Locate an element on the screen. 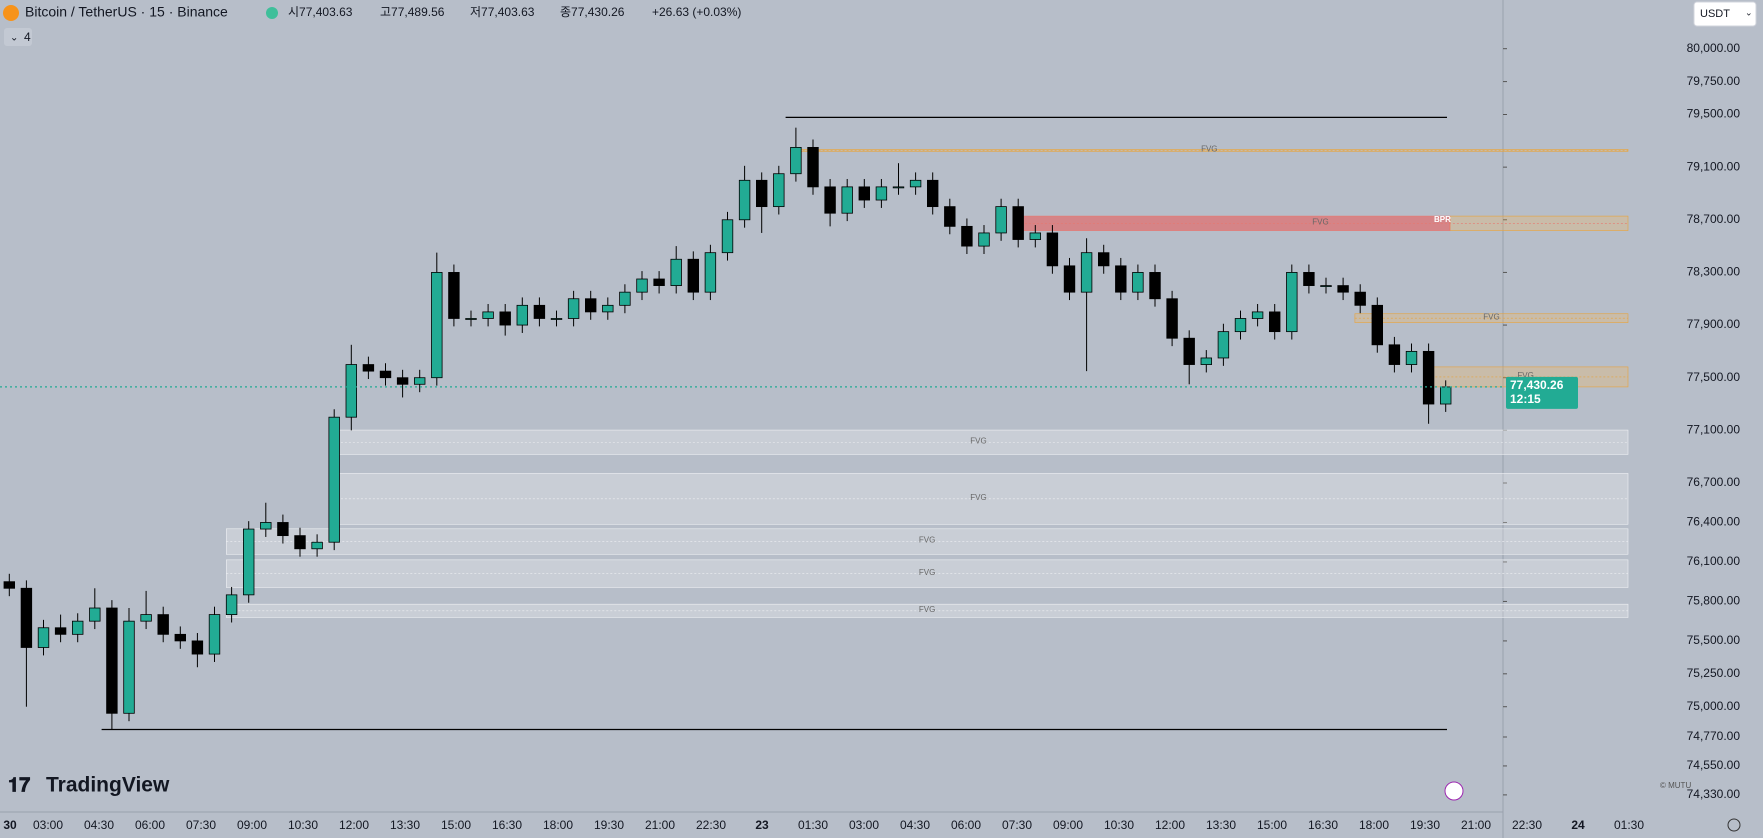 The width and height of the screenshot is (1763, 838). x-tick-label: 04:30 is located at coordinates (915, 825).